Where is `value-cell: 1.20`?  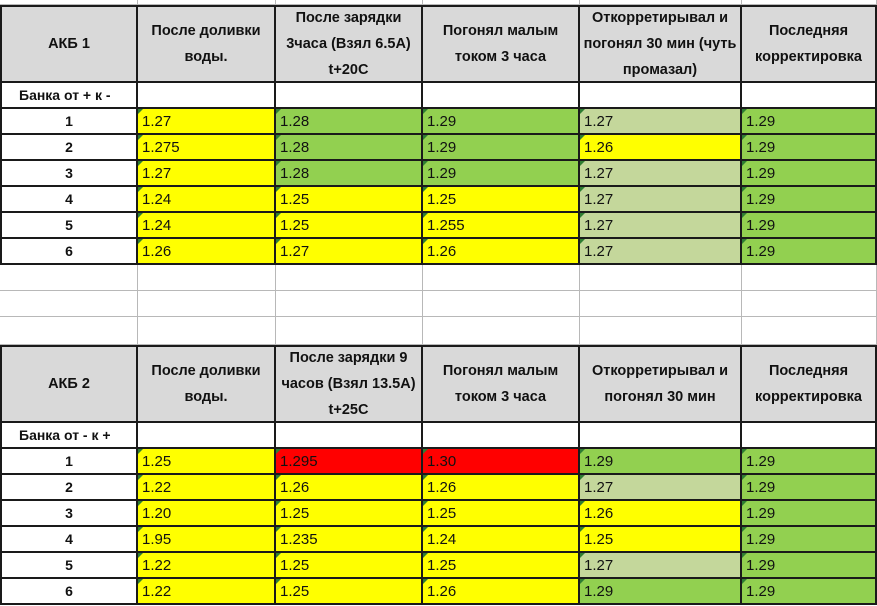
value-cell: 1.20 is located at coordinates (207, 514).